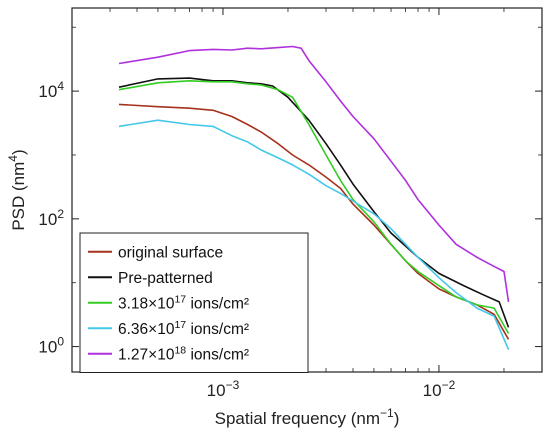 The image size is (550, 437). I want to click on legend-label-base: 3.18×10, so click(146, 303).